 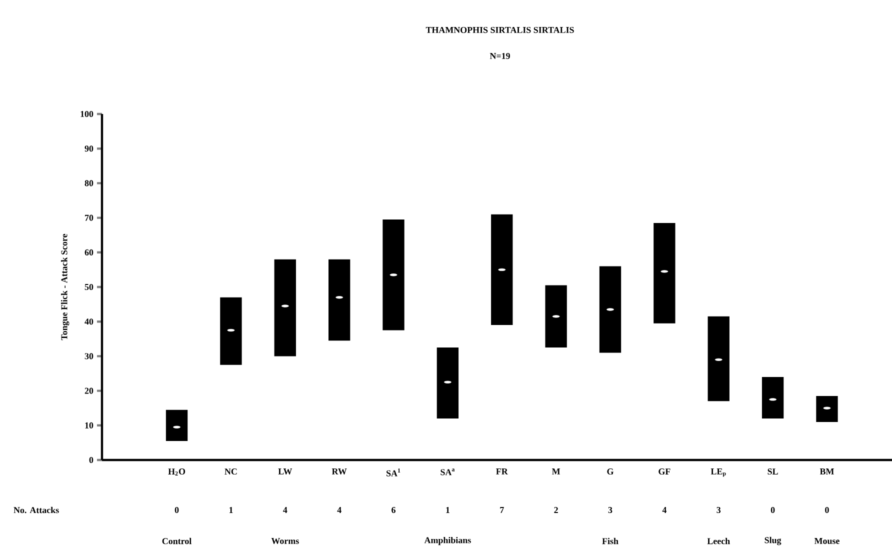 What do you see at coordinates (447, 541) in the screenshot?
I see `text: Amphibians` at bounding box center [447, 541].